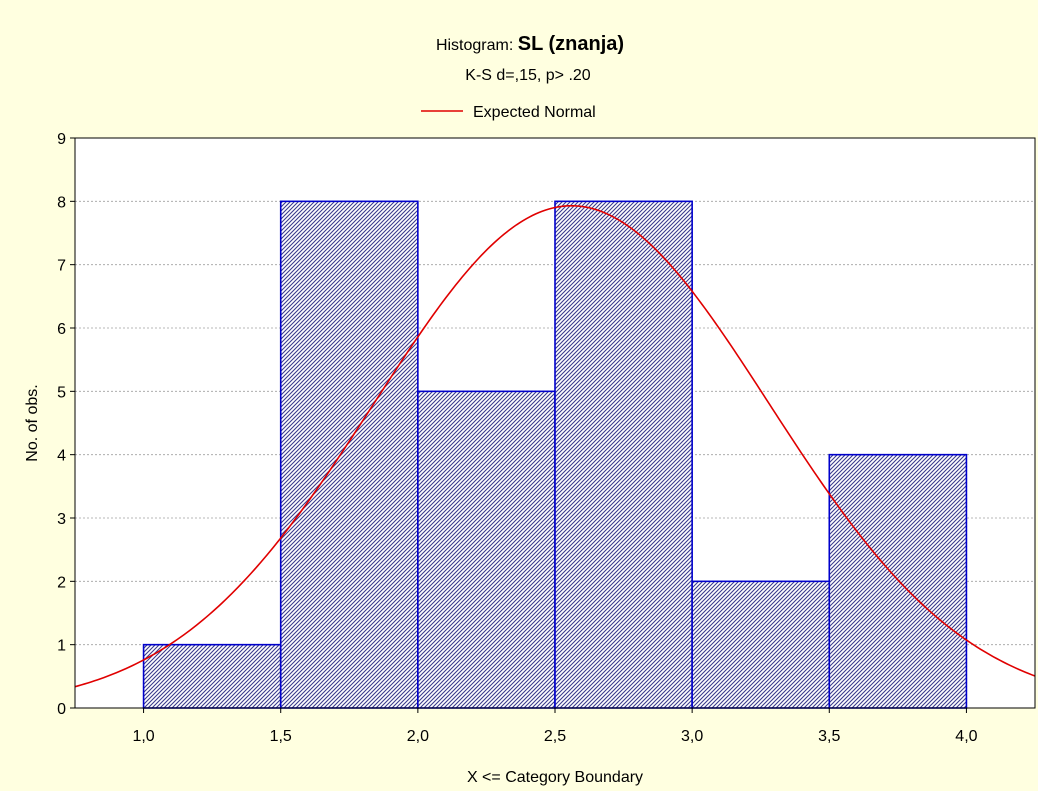 This screenshot has height=791, width=1038. I want to click on y-axis-ticks: 0 1 2 3 4 5 6 7 8 9, so click(66, 424).